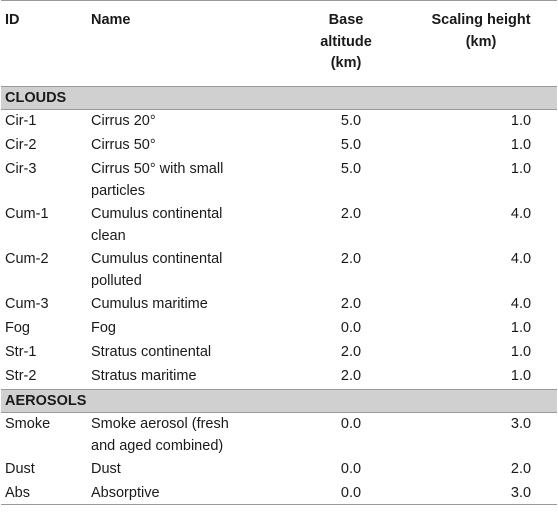  What do you see at coordinates (17, 328) in the screenshot?
I see `cell-id: Fog` at bounding box center [17, 328].